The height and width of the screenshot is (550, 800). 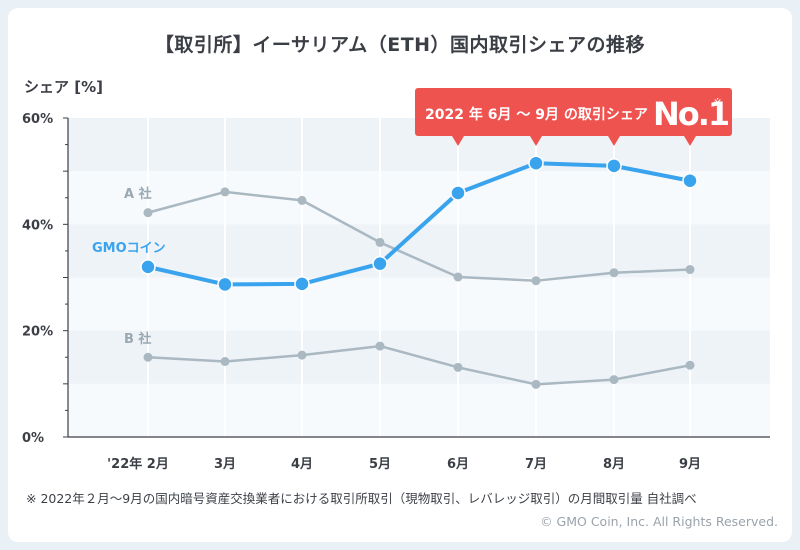 What do you see at coordinates (37, 225) in the screenshot?
I see `y-tick-label: 40%` at bounding box center [37, 225].